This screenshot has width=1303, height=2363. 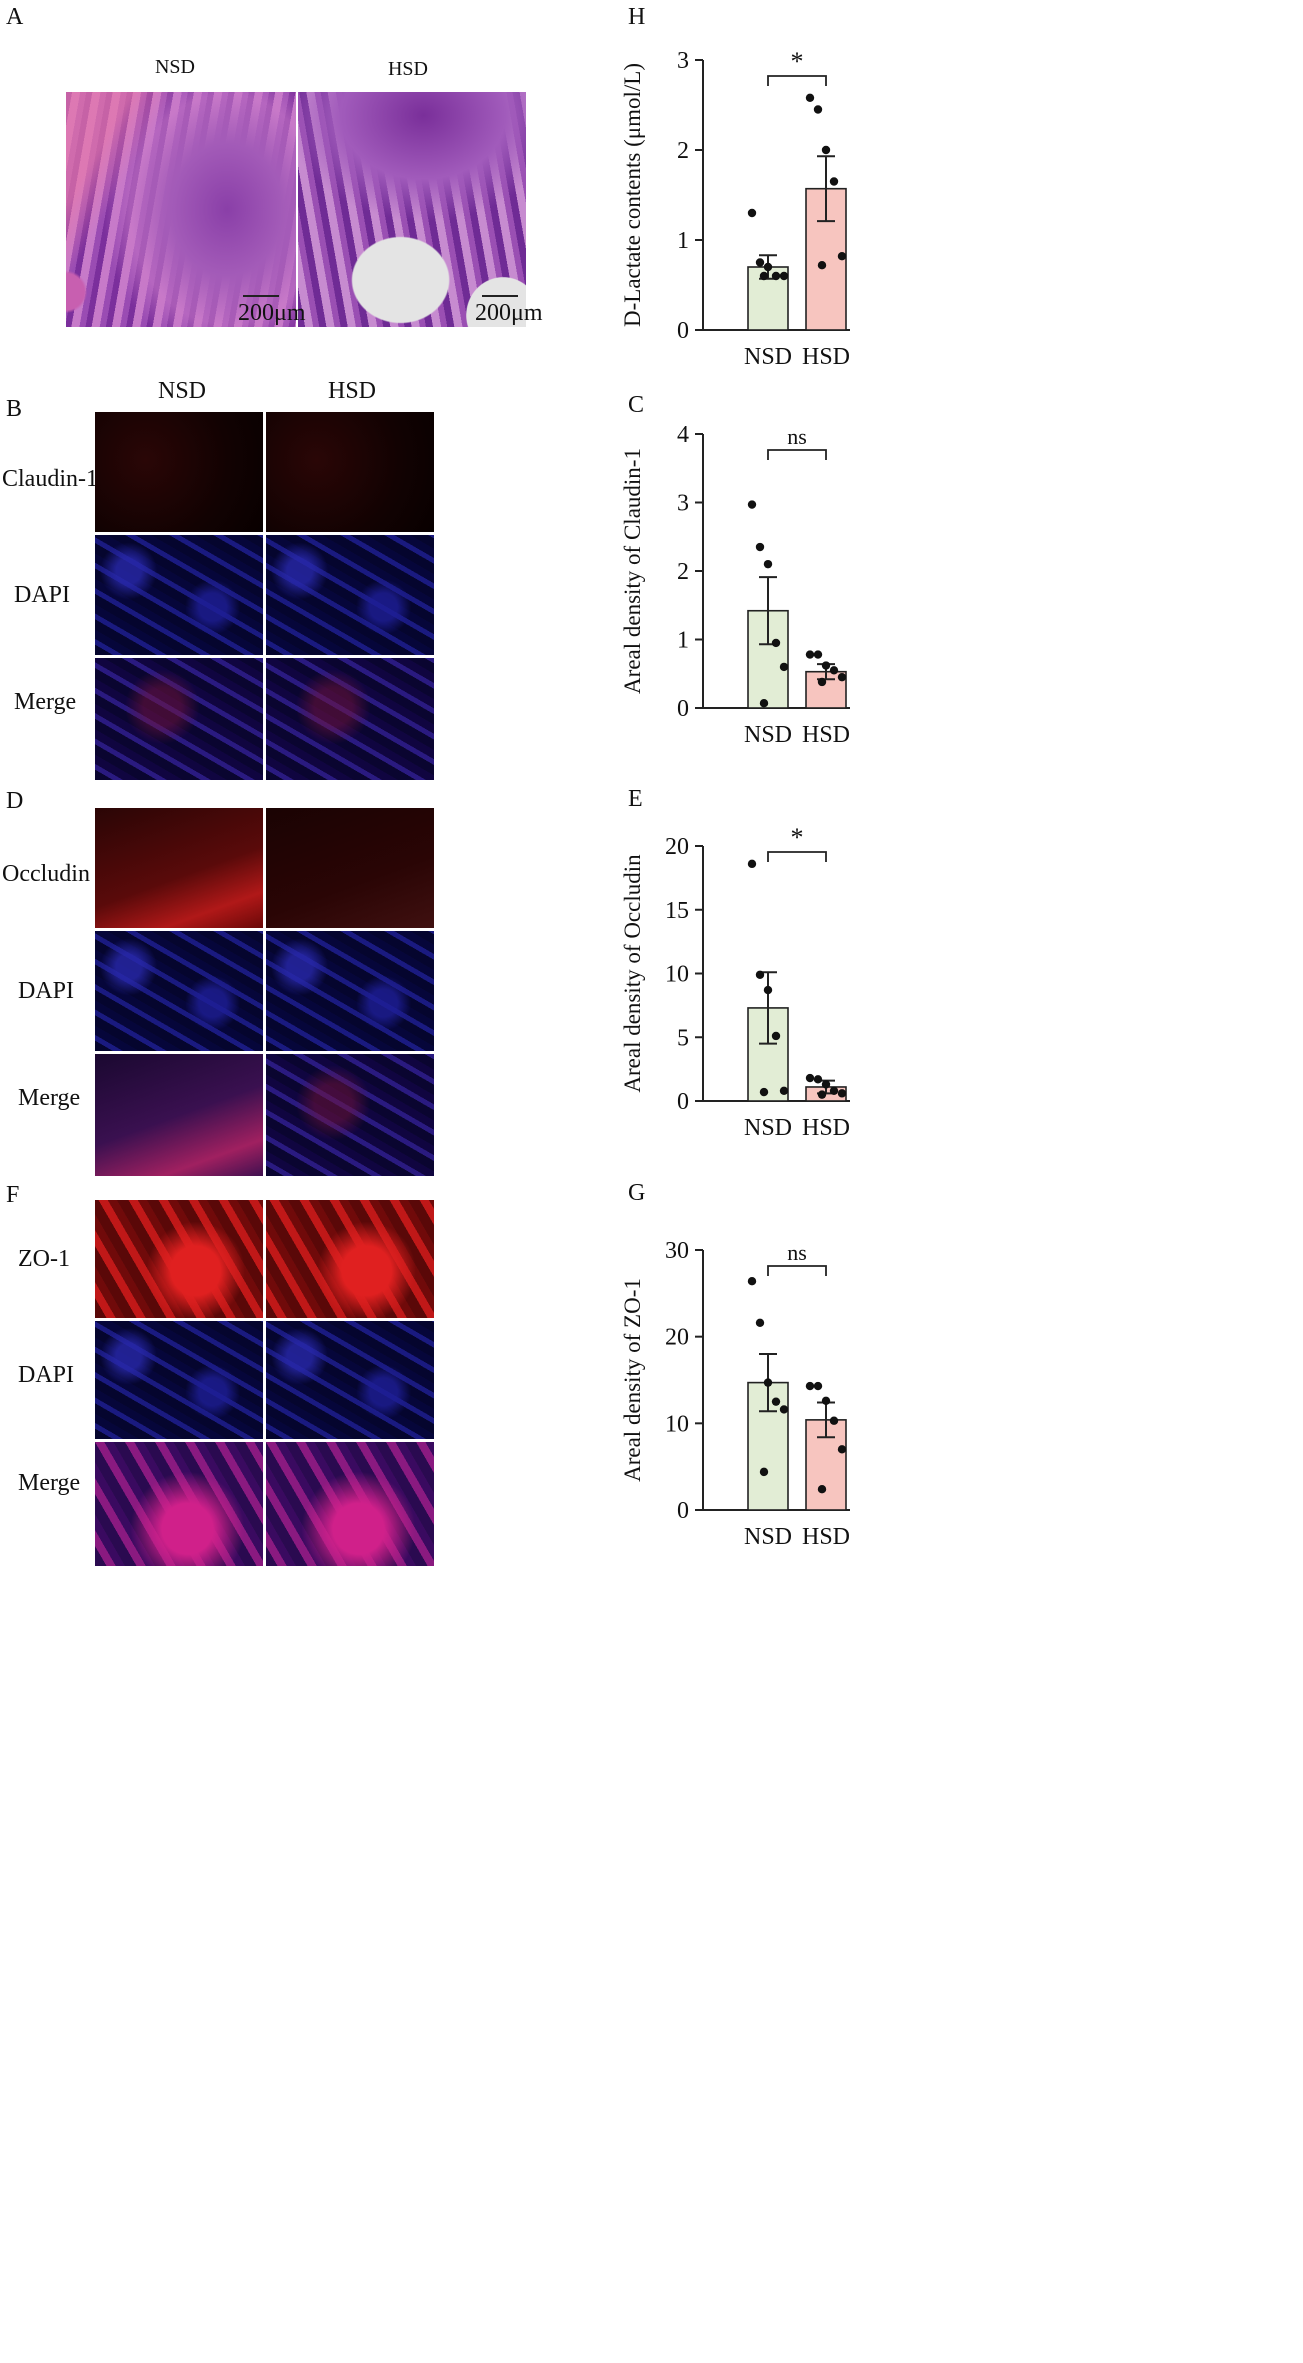 I want to click on significance-label: ns, so click(x=797, y=436).